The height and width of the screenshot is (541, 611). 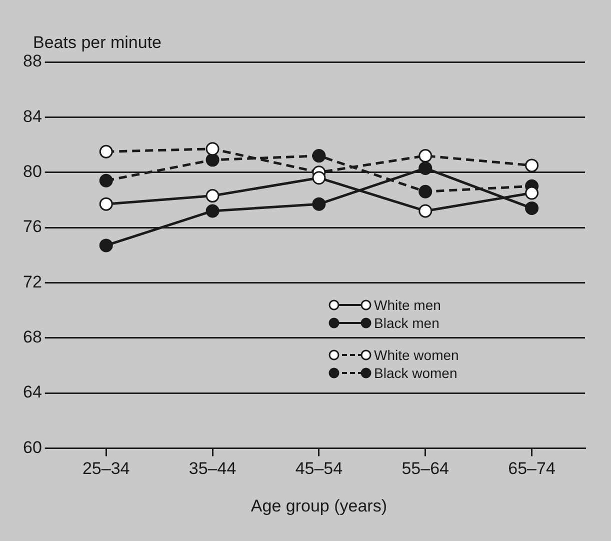 What do you see at coordinates (32, 116) in the screenshot?
I see `y-tick-label: 84` at bounding box center [32, 116].